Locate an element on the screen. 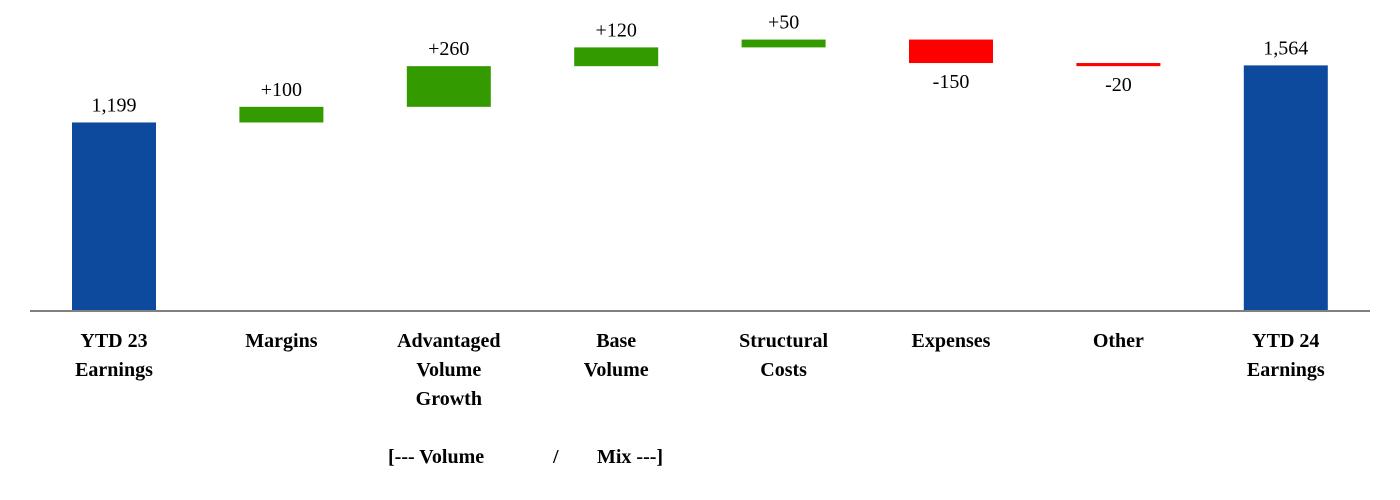  category-label-advantaged-volume-growth: Advantaged Volume Growth is located at coordinates (448, 370).